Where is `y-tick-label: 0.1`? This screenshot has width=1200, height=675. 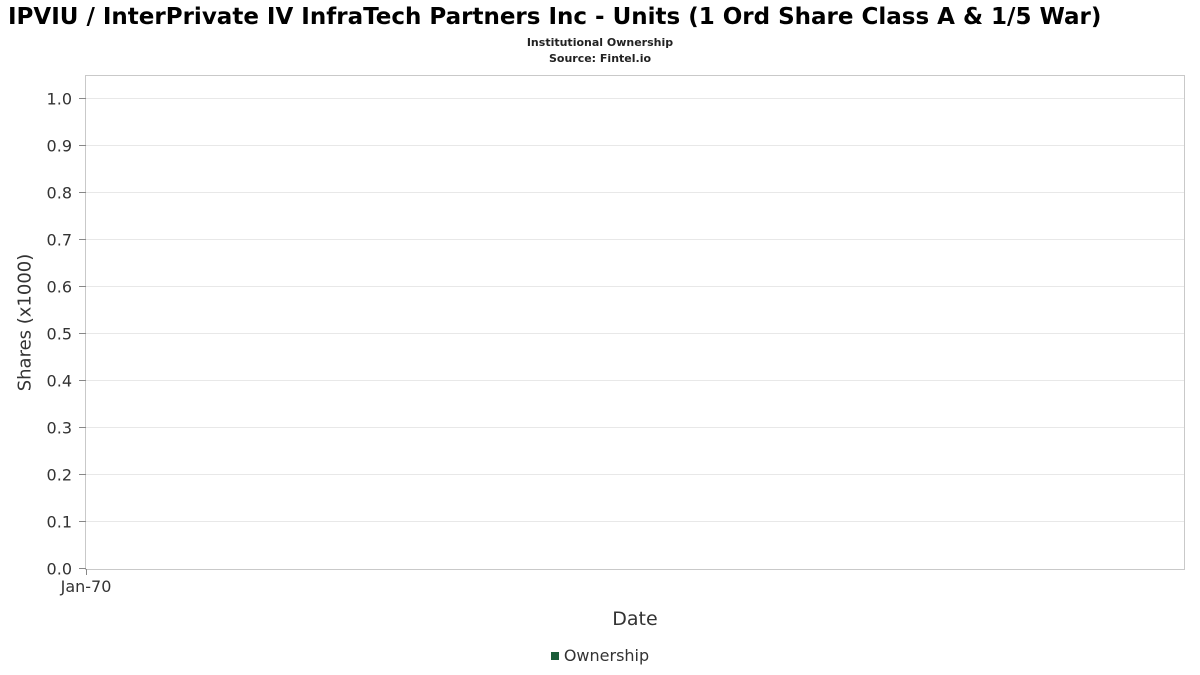 y-tick-label: 0.1 is located at coordinates (59, 522).